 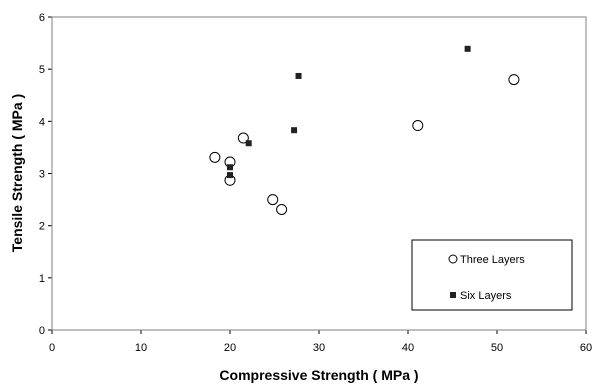 What do you see at coordinates (42, 227) in the screenshot?
I see `y-tick-label: 2` at bounding box center [42, 227].